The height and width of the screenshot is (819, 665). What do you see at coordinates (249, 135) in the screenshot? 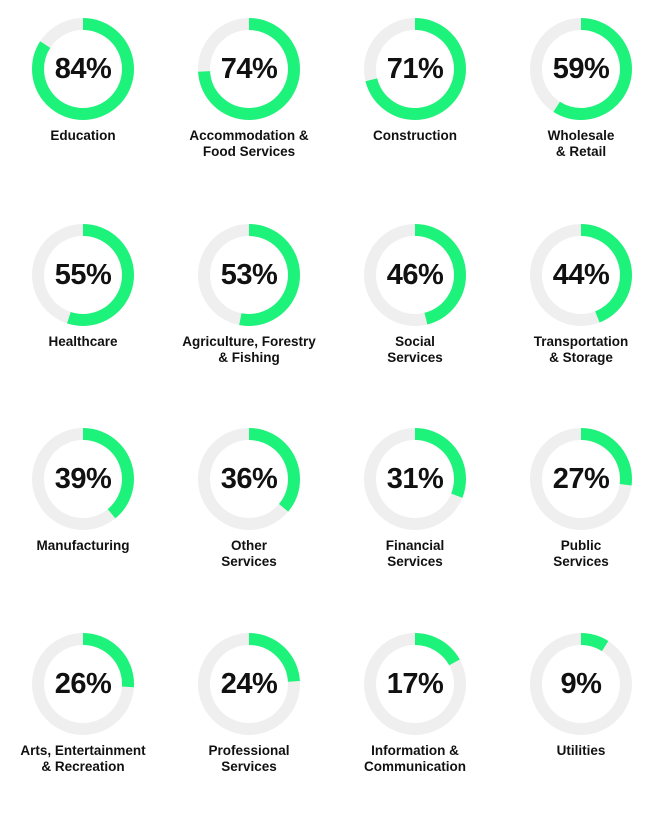
I see `category-label-line: Accommodation &` at bounding box center [249, 135].